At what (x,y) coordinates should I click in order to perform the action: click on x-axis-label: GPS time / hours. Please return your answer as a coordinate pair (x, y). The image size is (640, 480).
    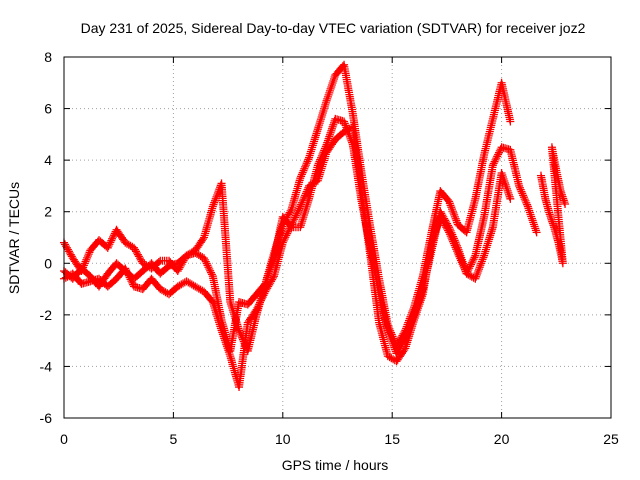
    Looking at the image, I should click on (335, 465).